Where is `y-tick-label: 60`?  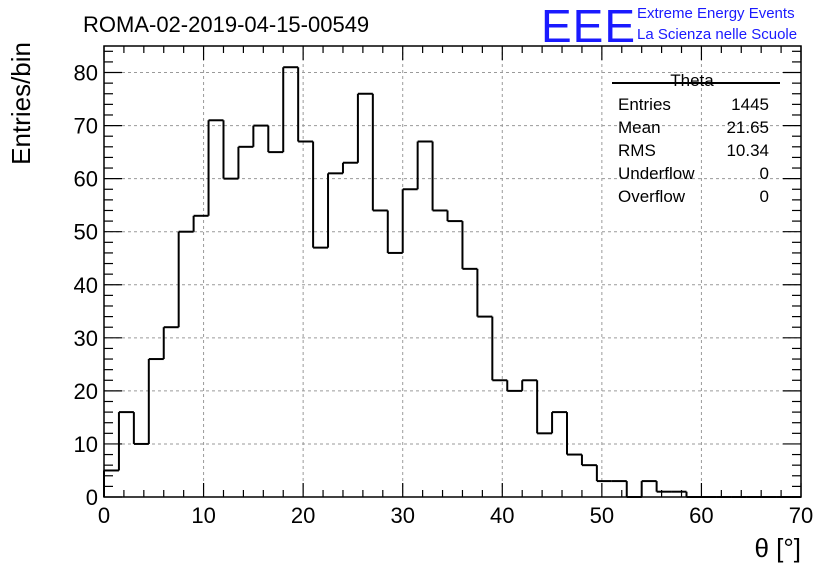 y-tick-label: 60 is located at coordinates (86, 179).